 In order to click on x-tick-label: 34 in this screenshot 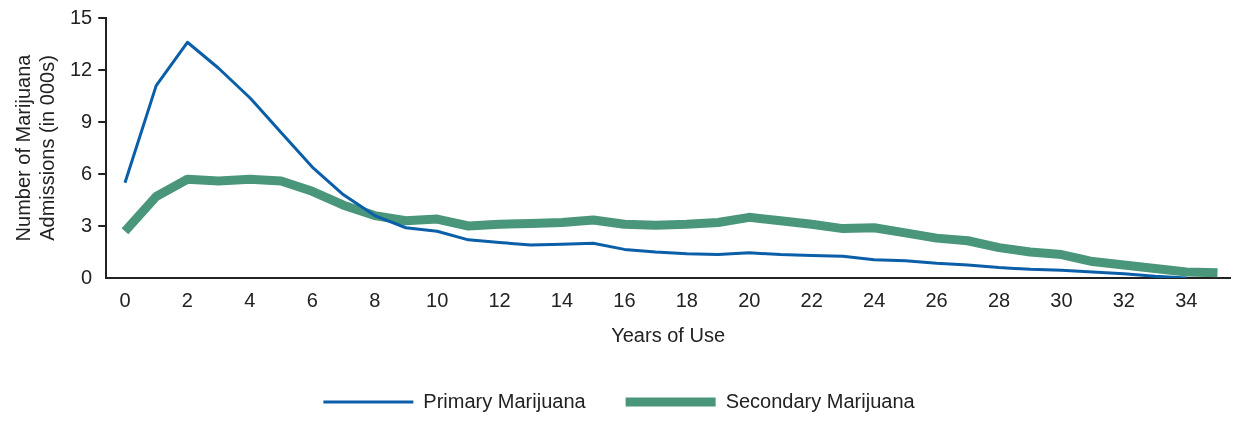, I will do `click(1186, 299)`.